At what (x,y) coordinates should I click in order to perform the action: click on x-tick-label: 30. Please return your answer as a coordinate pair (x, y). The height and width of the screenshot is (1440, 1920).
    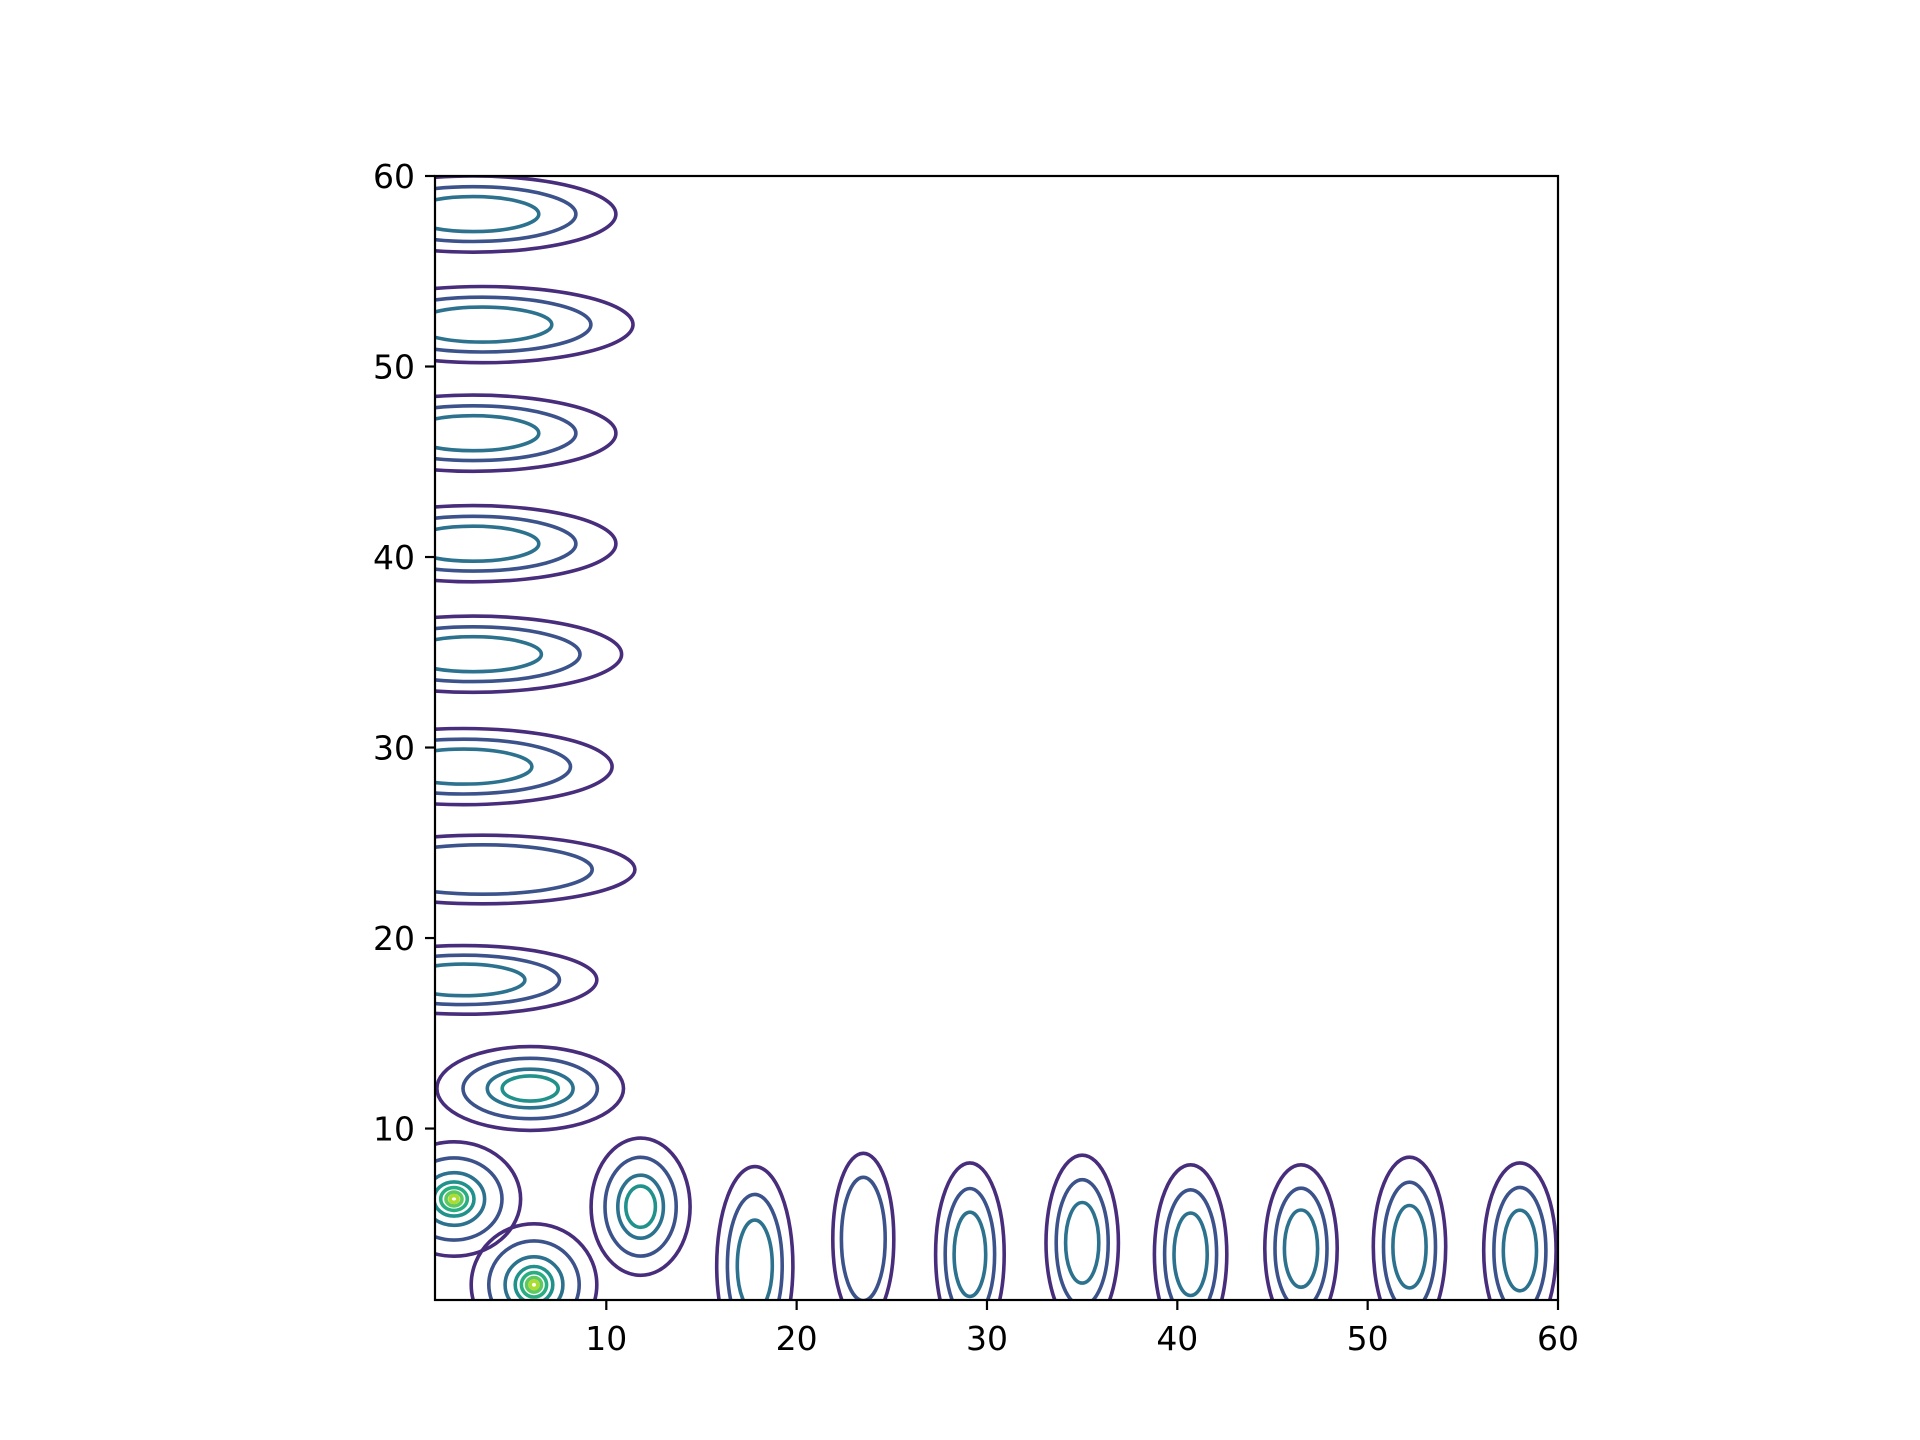
    Looking at the image, I should click on (987, 1338).